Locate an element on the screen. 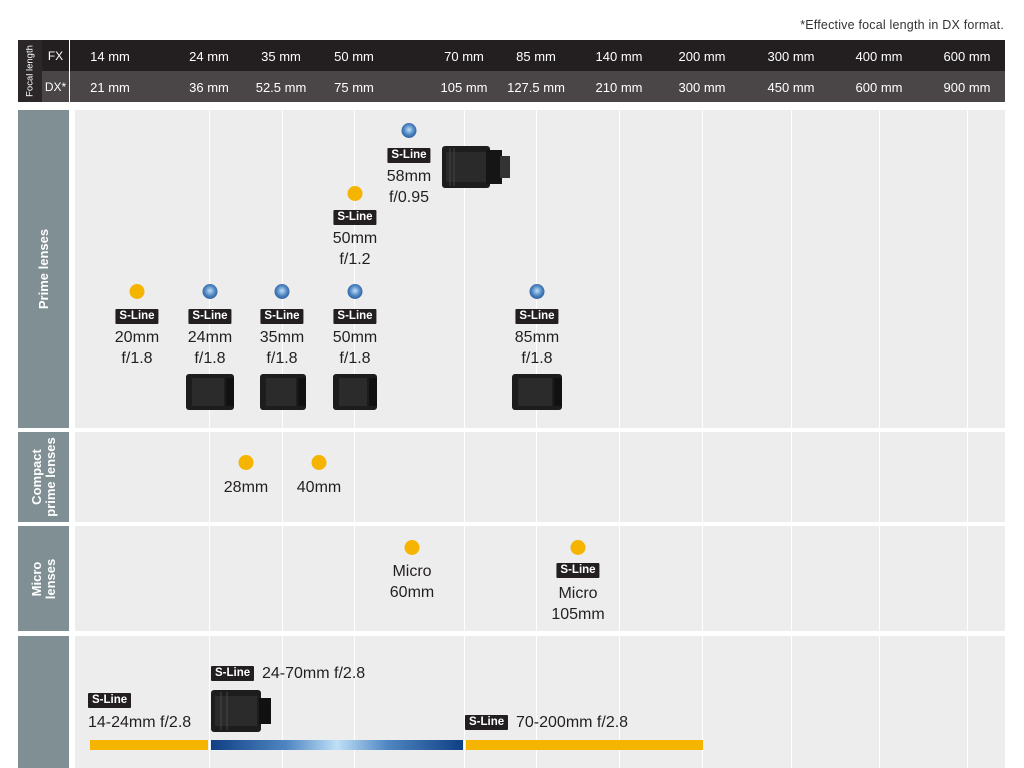 The image size is (1024, 768). micro-panel is located at coordinates (540, 578).